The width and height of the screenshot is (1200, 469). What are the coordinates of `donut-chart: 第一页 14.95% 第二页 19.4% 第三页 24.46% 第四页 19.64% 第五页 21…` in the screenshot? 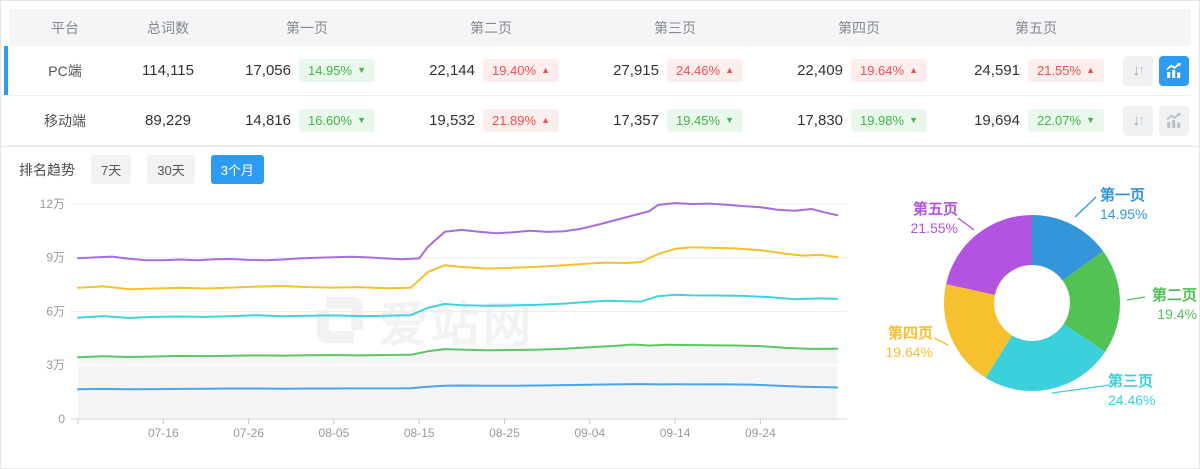 It's located at (1031, 310).